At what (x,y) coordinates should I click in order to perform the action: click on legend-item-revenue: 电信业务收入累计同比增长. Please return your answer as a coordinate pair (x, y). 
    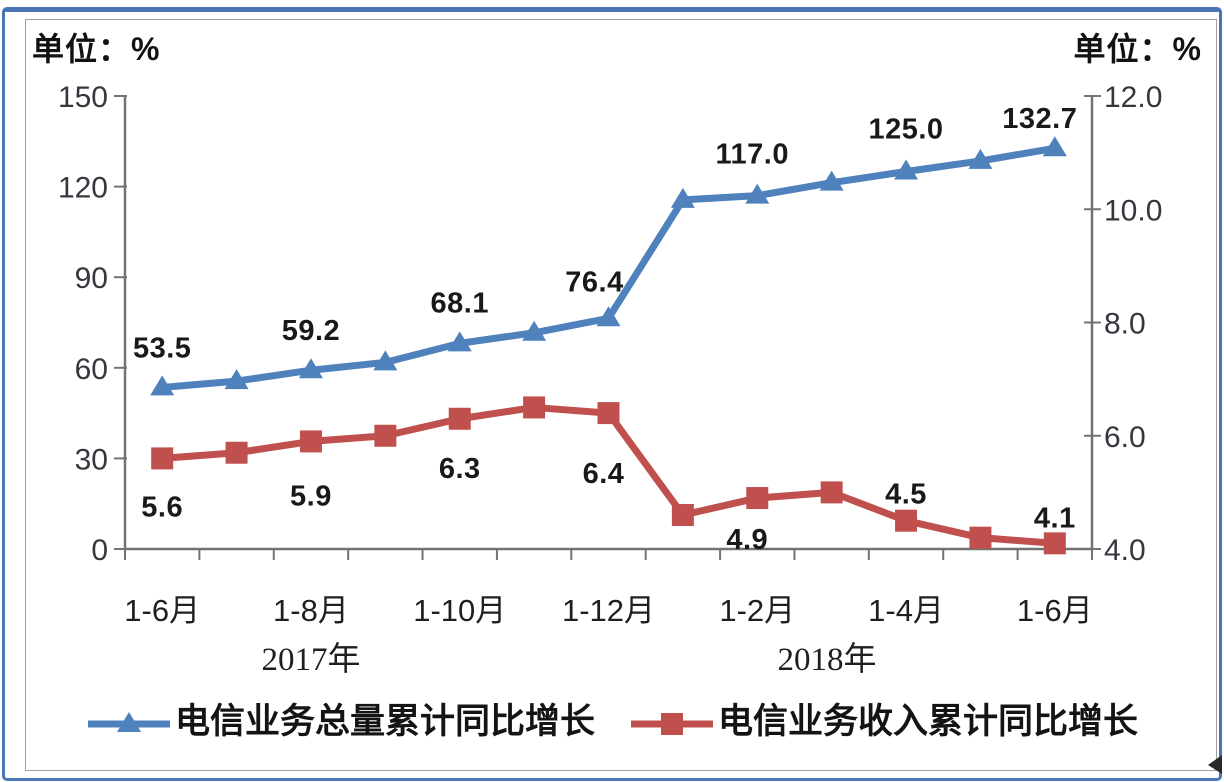
    Looking at the image, I should click on (883, 722).